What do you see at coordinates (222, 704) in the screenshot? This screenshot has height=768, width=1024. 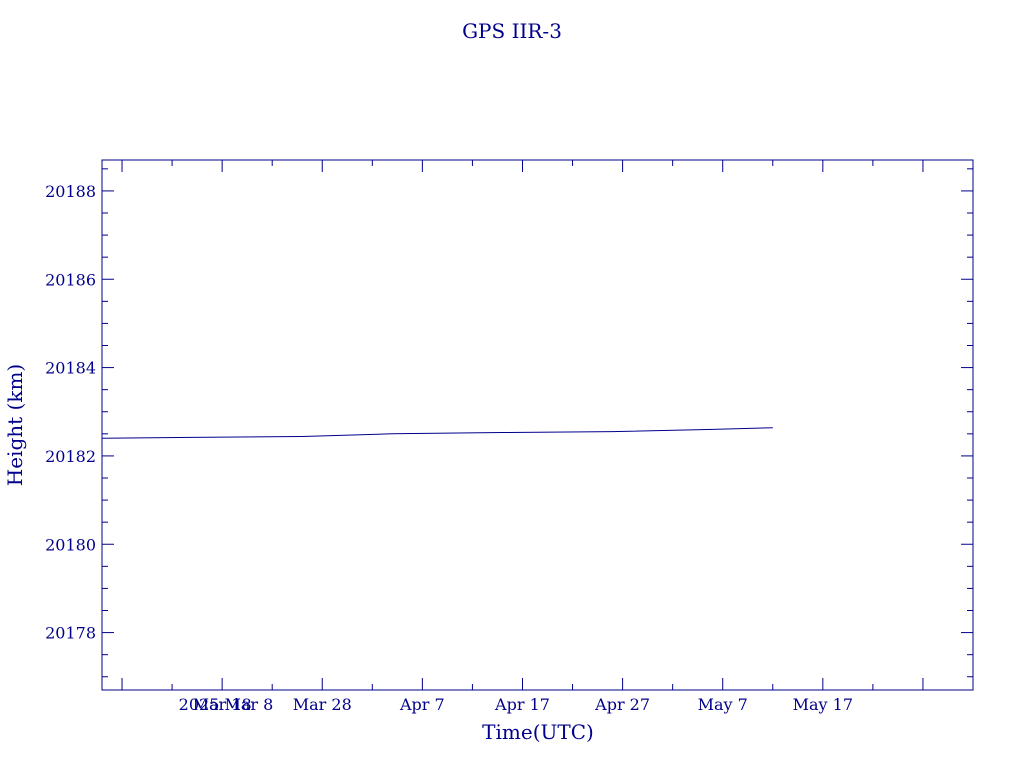 I see `x-tick-label: Mar 18` at bounding box center [222, 704].